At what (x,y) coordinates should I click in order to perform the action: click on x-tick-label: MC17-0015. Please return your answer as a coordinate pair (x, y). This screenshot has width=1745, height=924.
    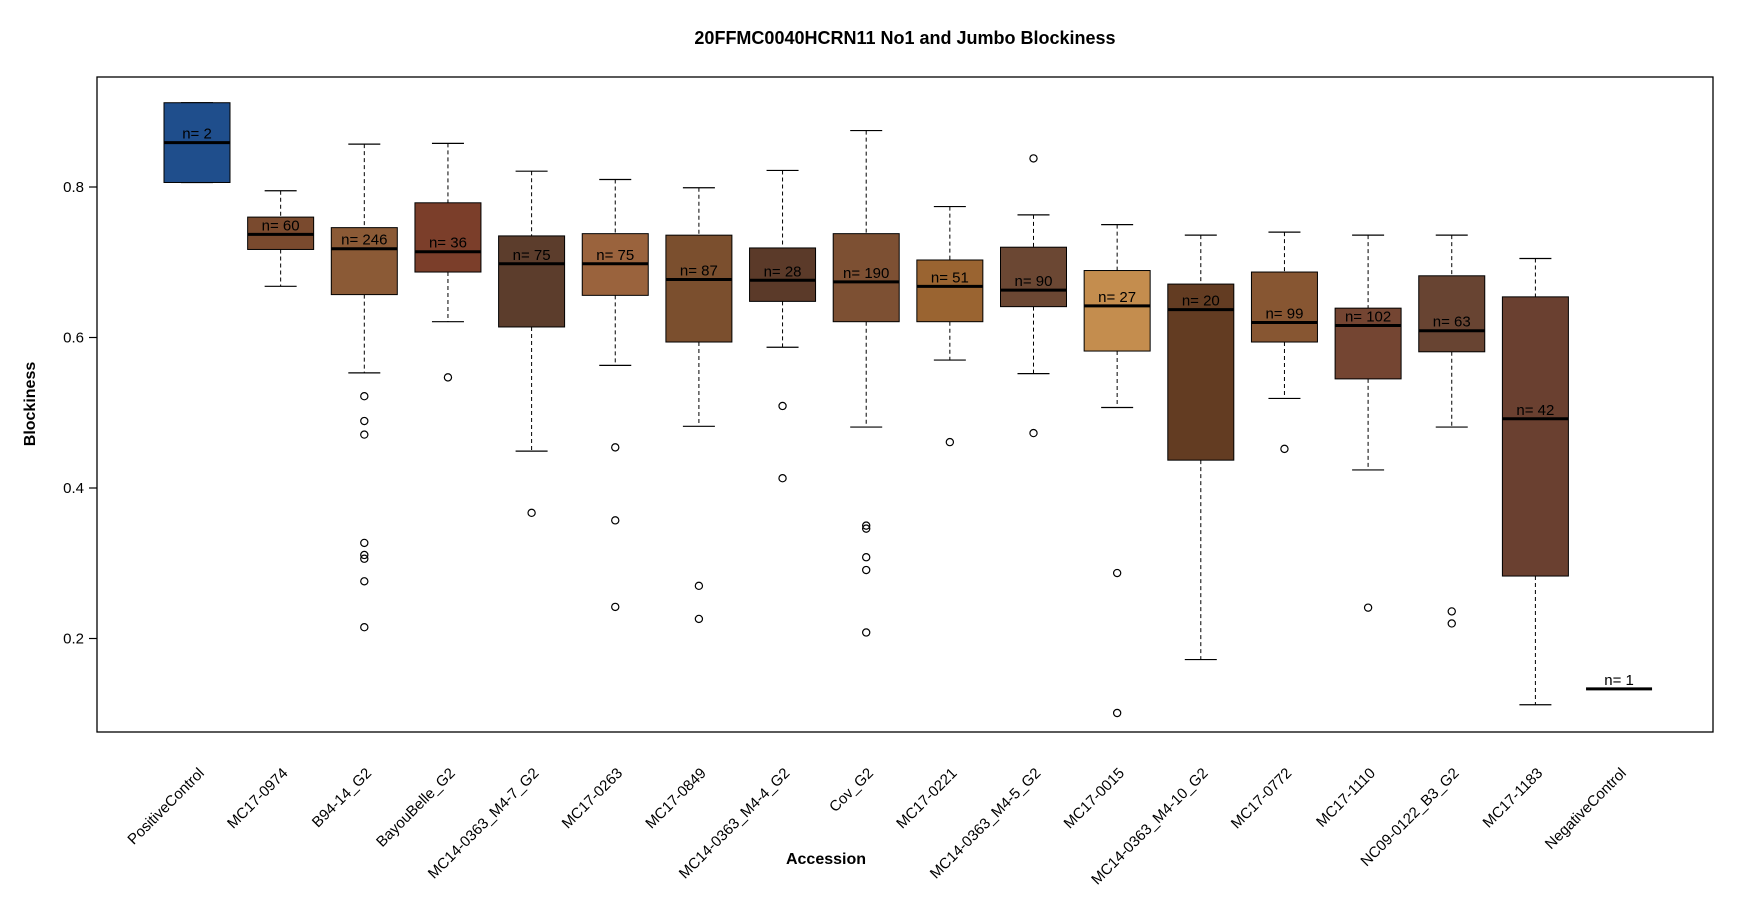
    Looking at the image, I should click on (1094, 798).